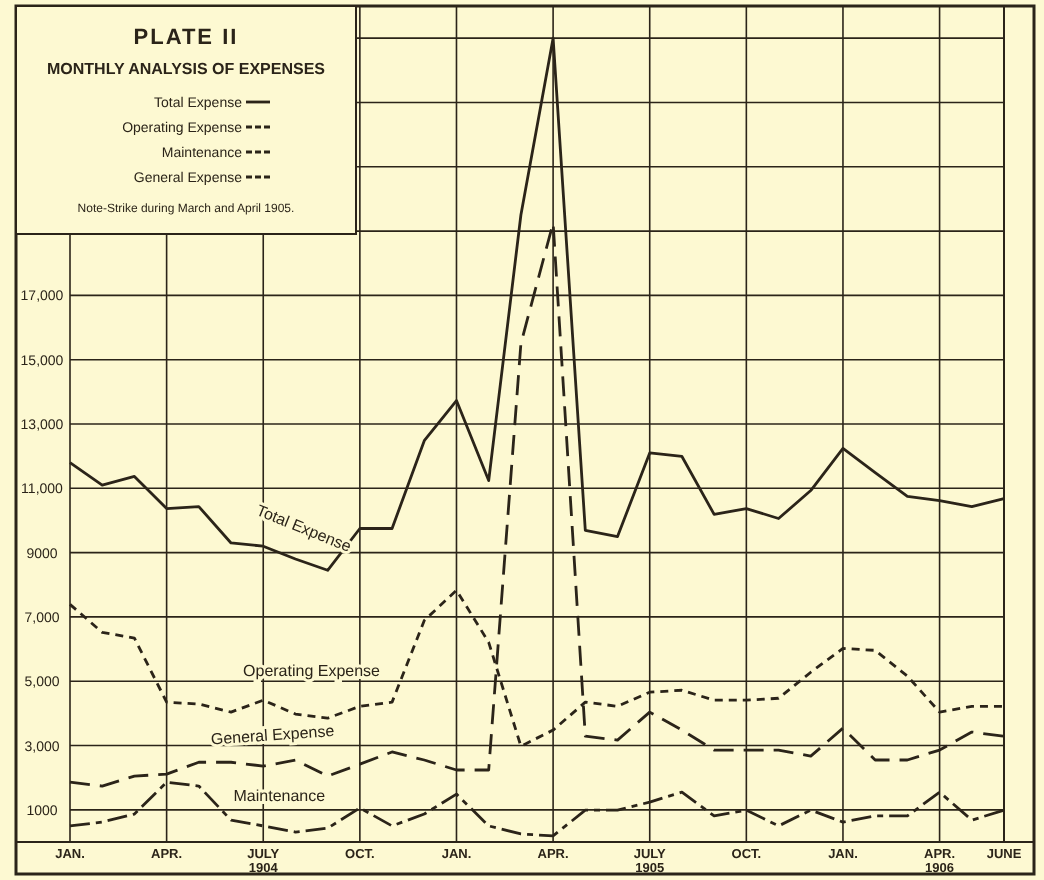 This screenshot has width=1044, height=880. What do you see at coordinates (187, 69) in the screenshot?
I see `text: MONTHLY ANALYSIS OF EXPENSES` at bounding box center [187, 69].